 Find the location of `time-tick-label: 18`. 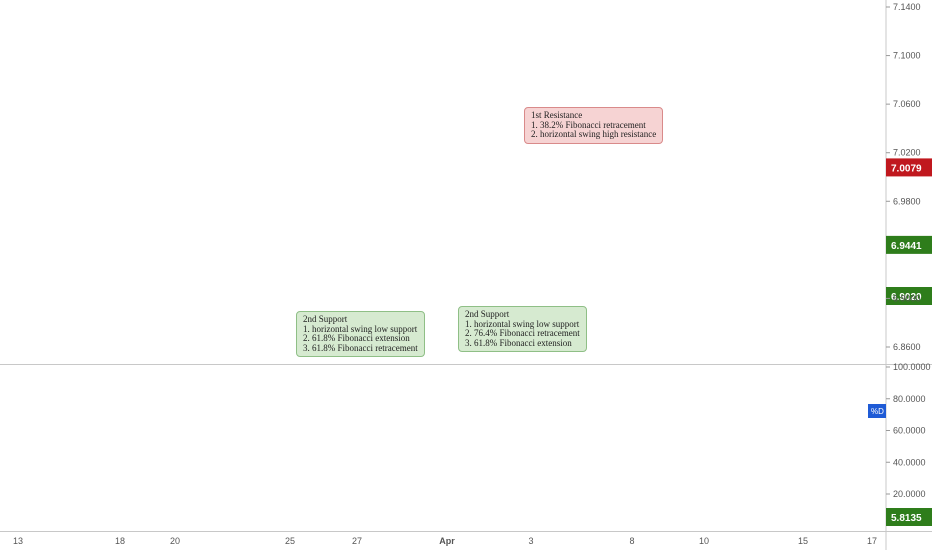

time-tick-label: 18 is located at coordinates (120, 541).